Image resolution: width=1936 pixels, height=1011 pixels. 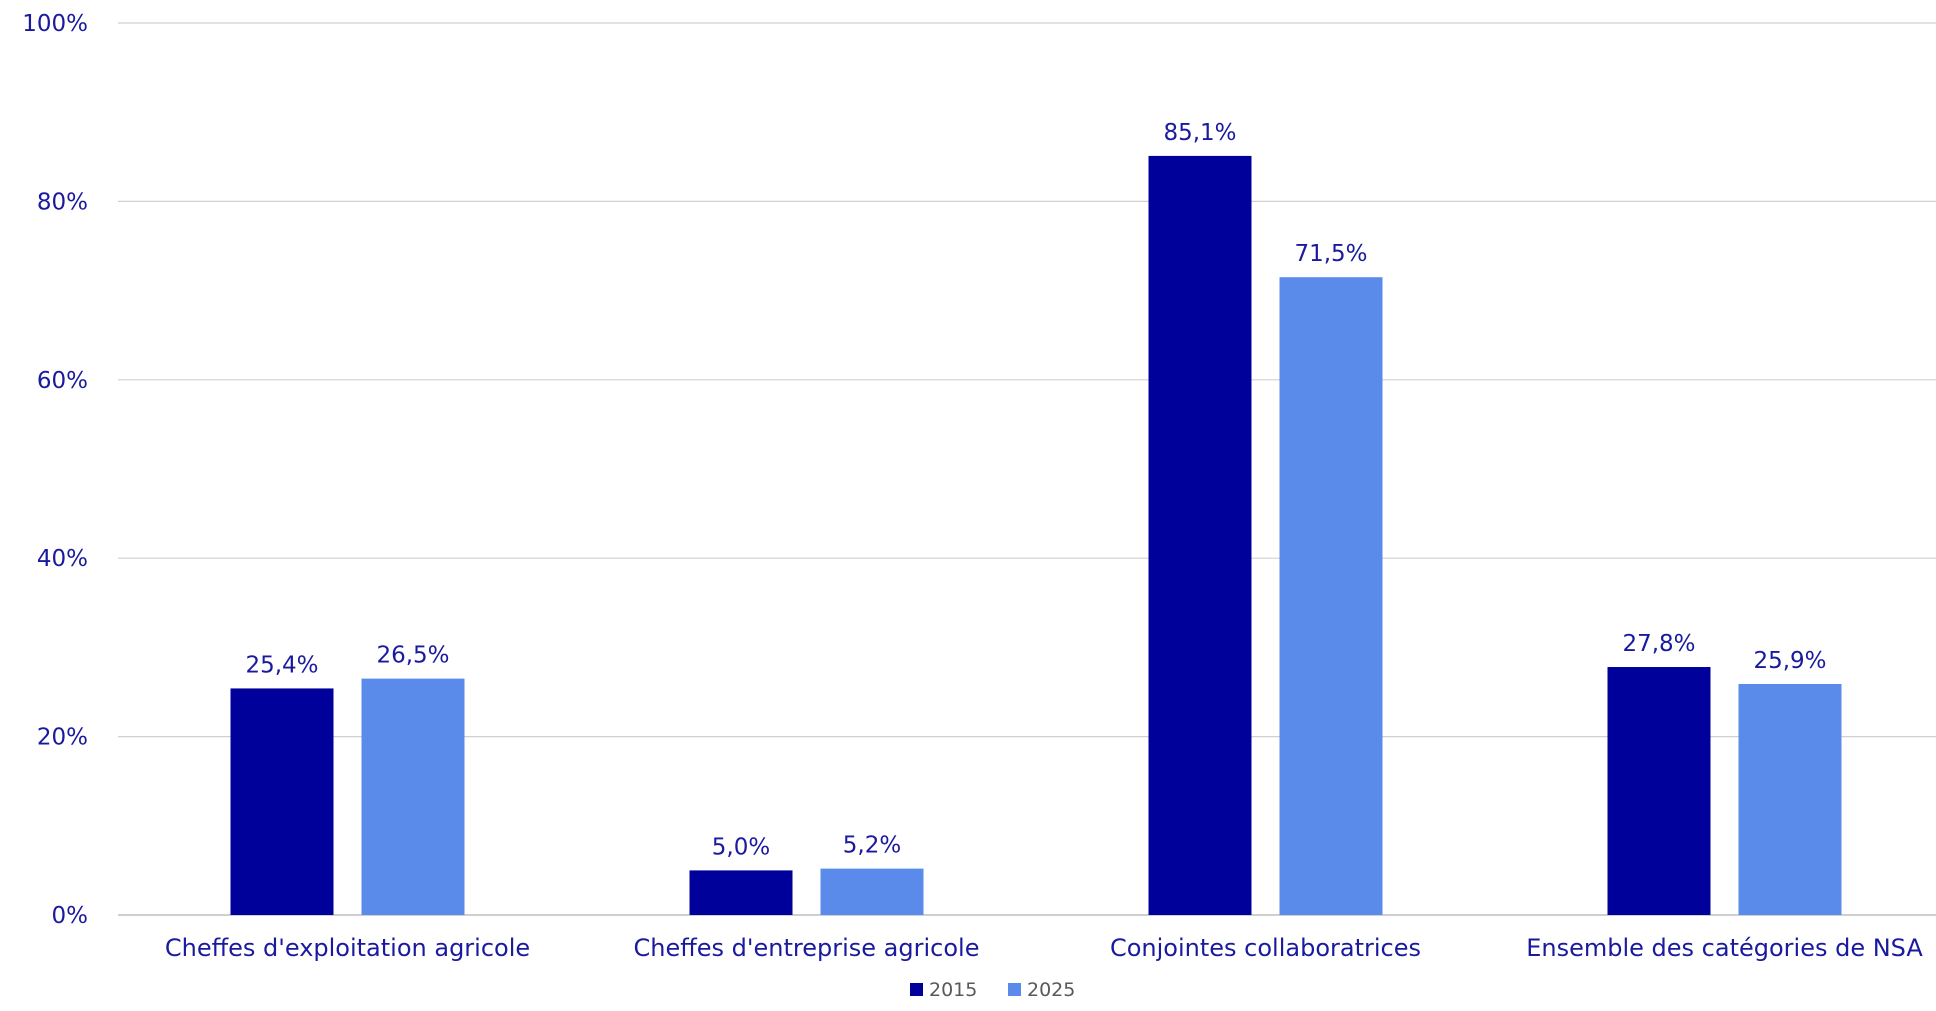 What do you see at coordinates (1658, 644) in the screenshot?
I see `data-label: 27,8%` at bounding box center [1658, 644].